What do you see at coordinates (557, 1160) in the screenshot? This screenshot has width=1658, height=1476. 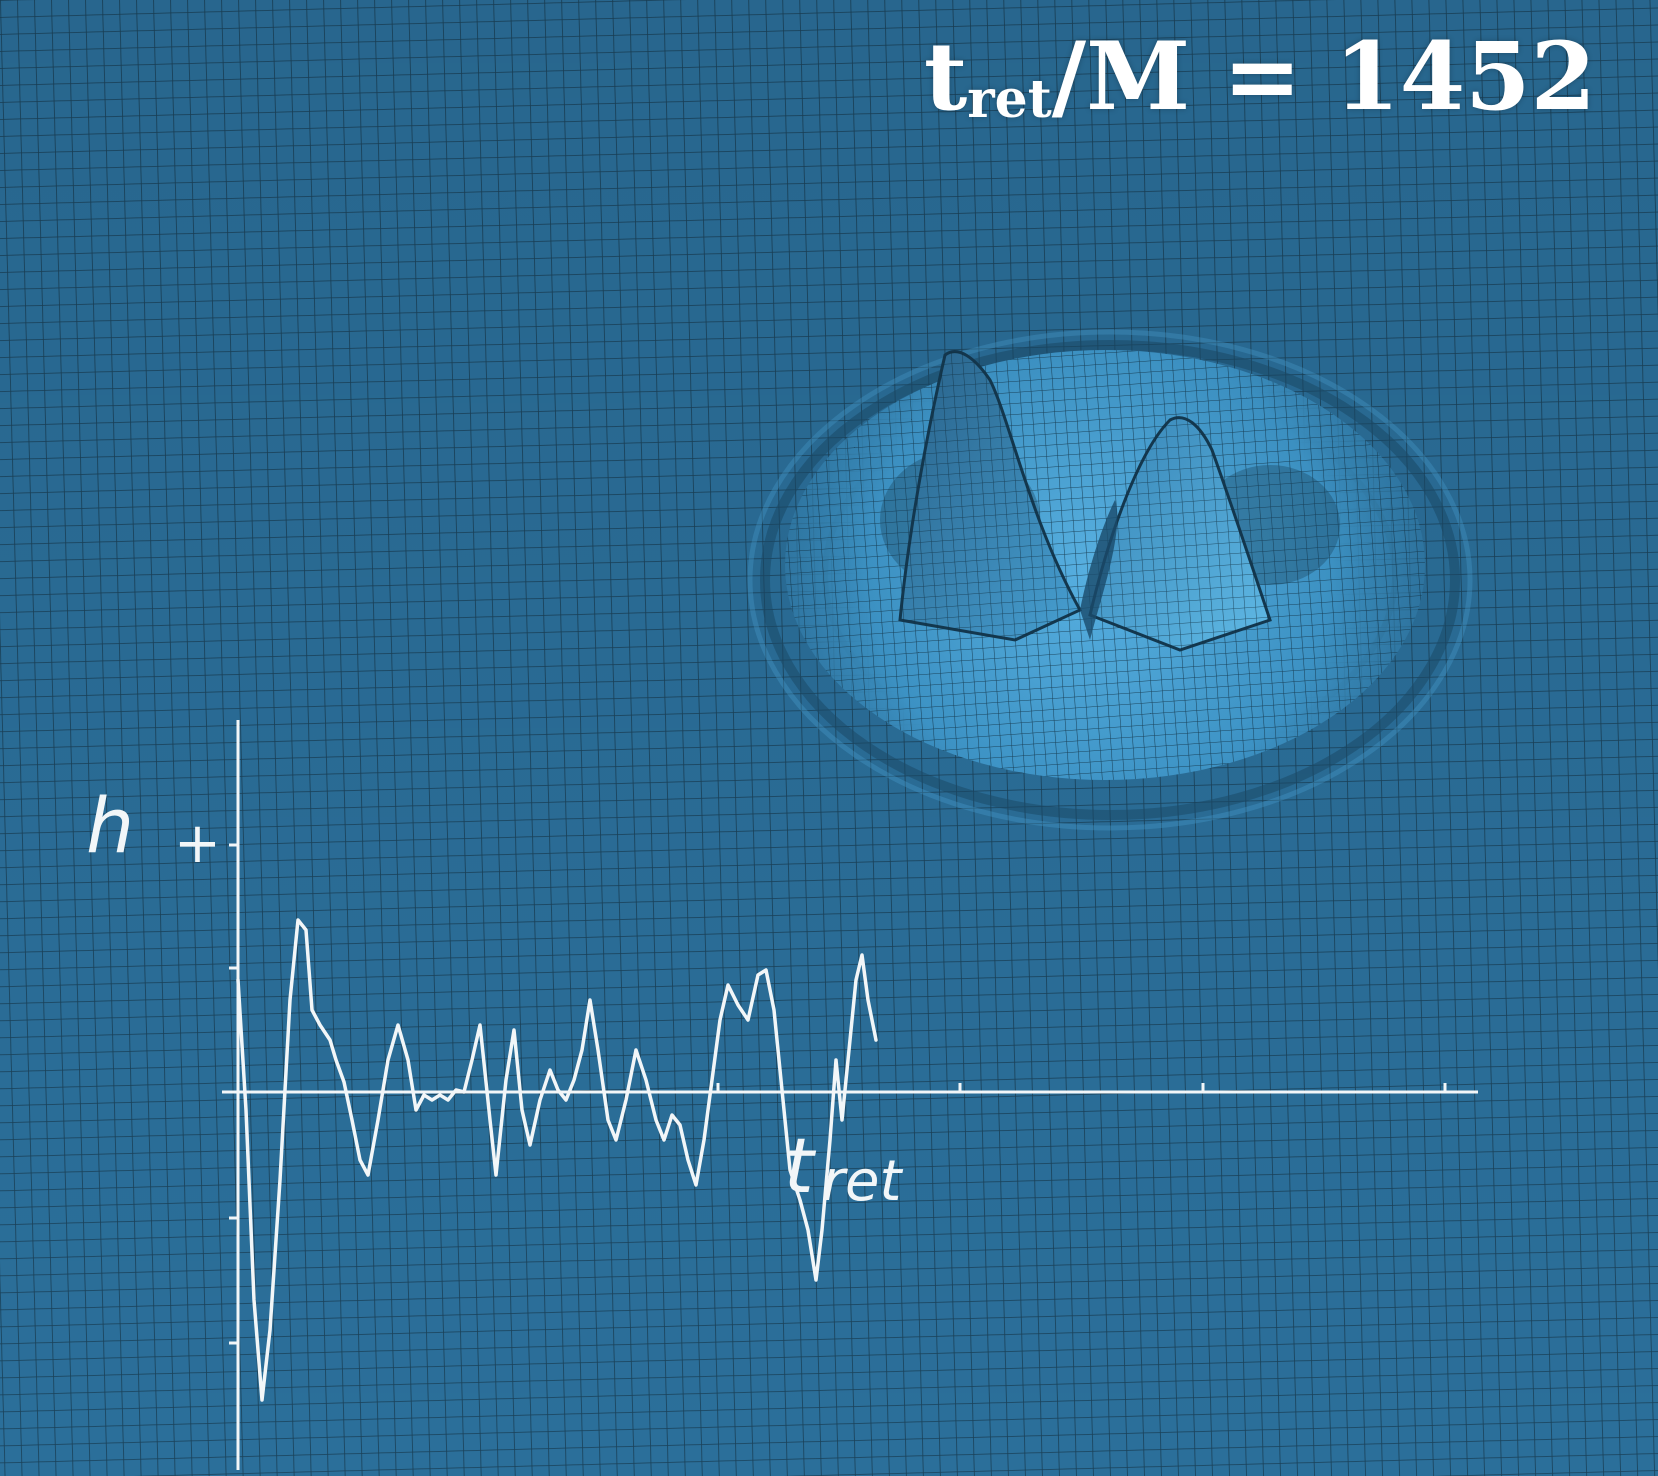 I see `strain-waveform` at bounding box center [557, 1160].